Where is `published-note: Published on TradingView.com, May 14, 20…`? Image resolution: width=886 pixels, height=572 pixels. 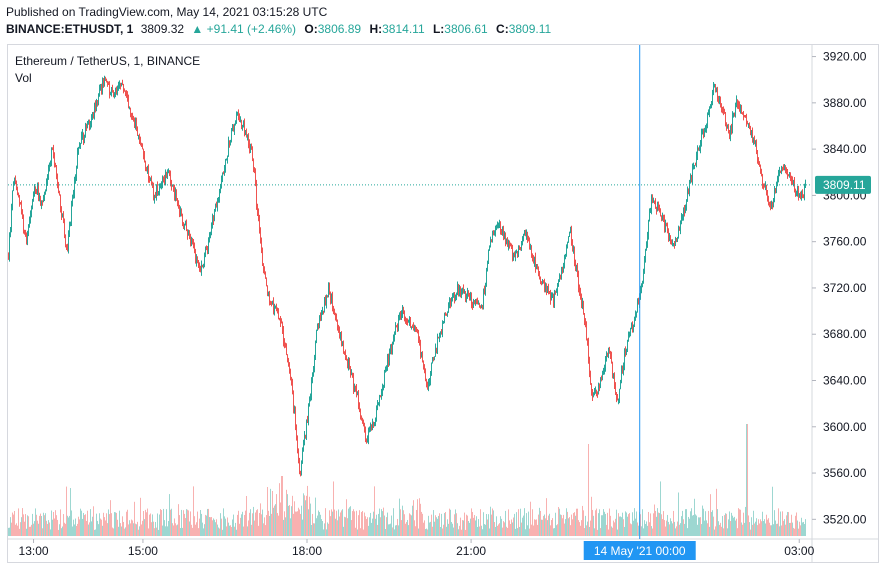 published-note: Published on TradingView.com, May 14, 20… is located at coordinates (167, 12).